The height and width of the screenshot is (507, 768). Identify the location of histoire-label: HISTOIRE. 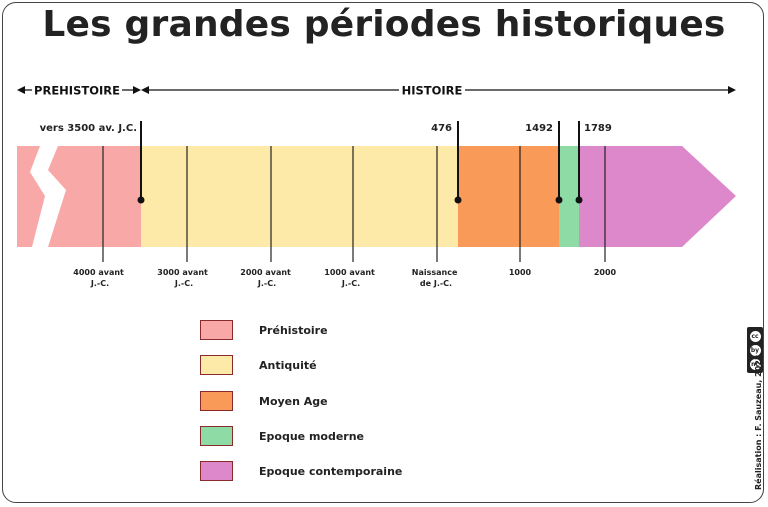
(432, 91).